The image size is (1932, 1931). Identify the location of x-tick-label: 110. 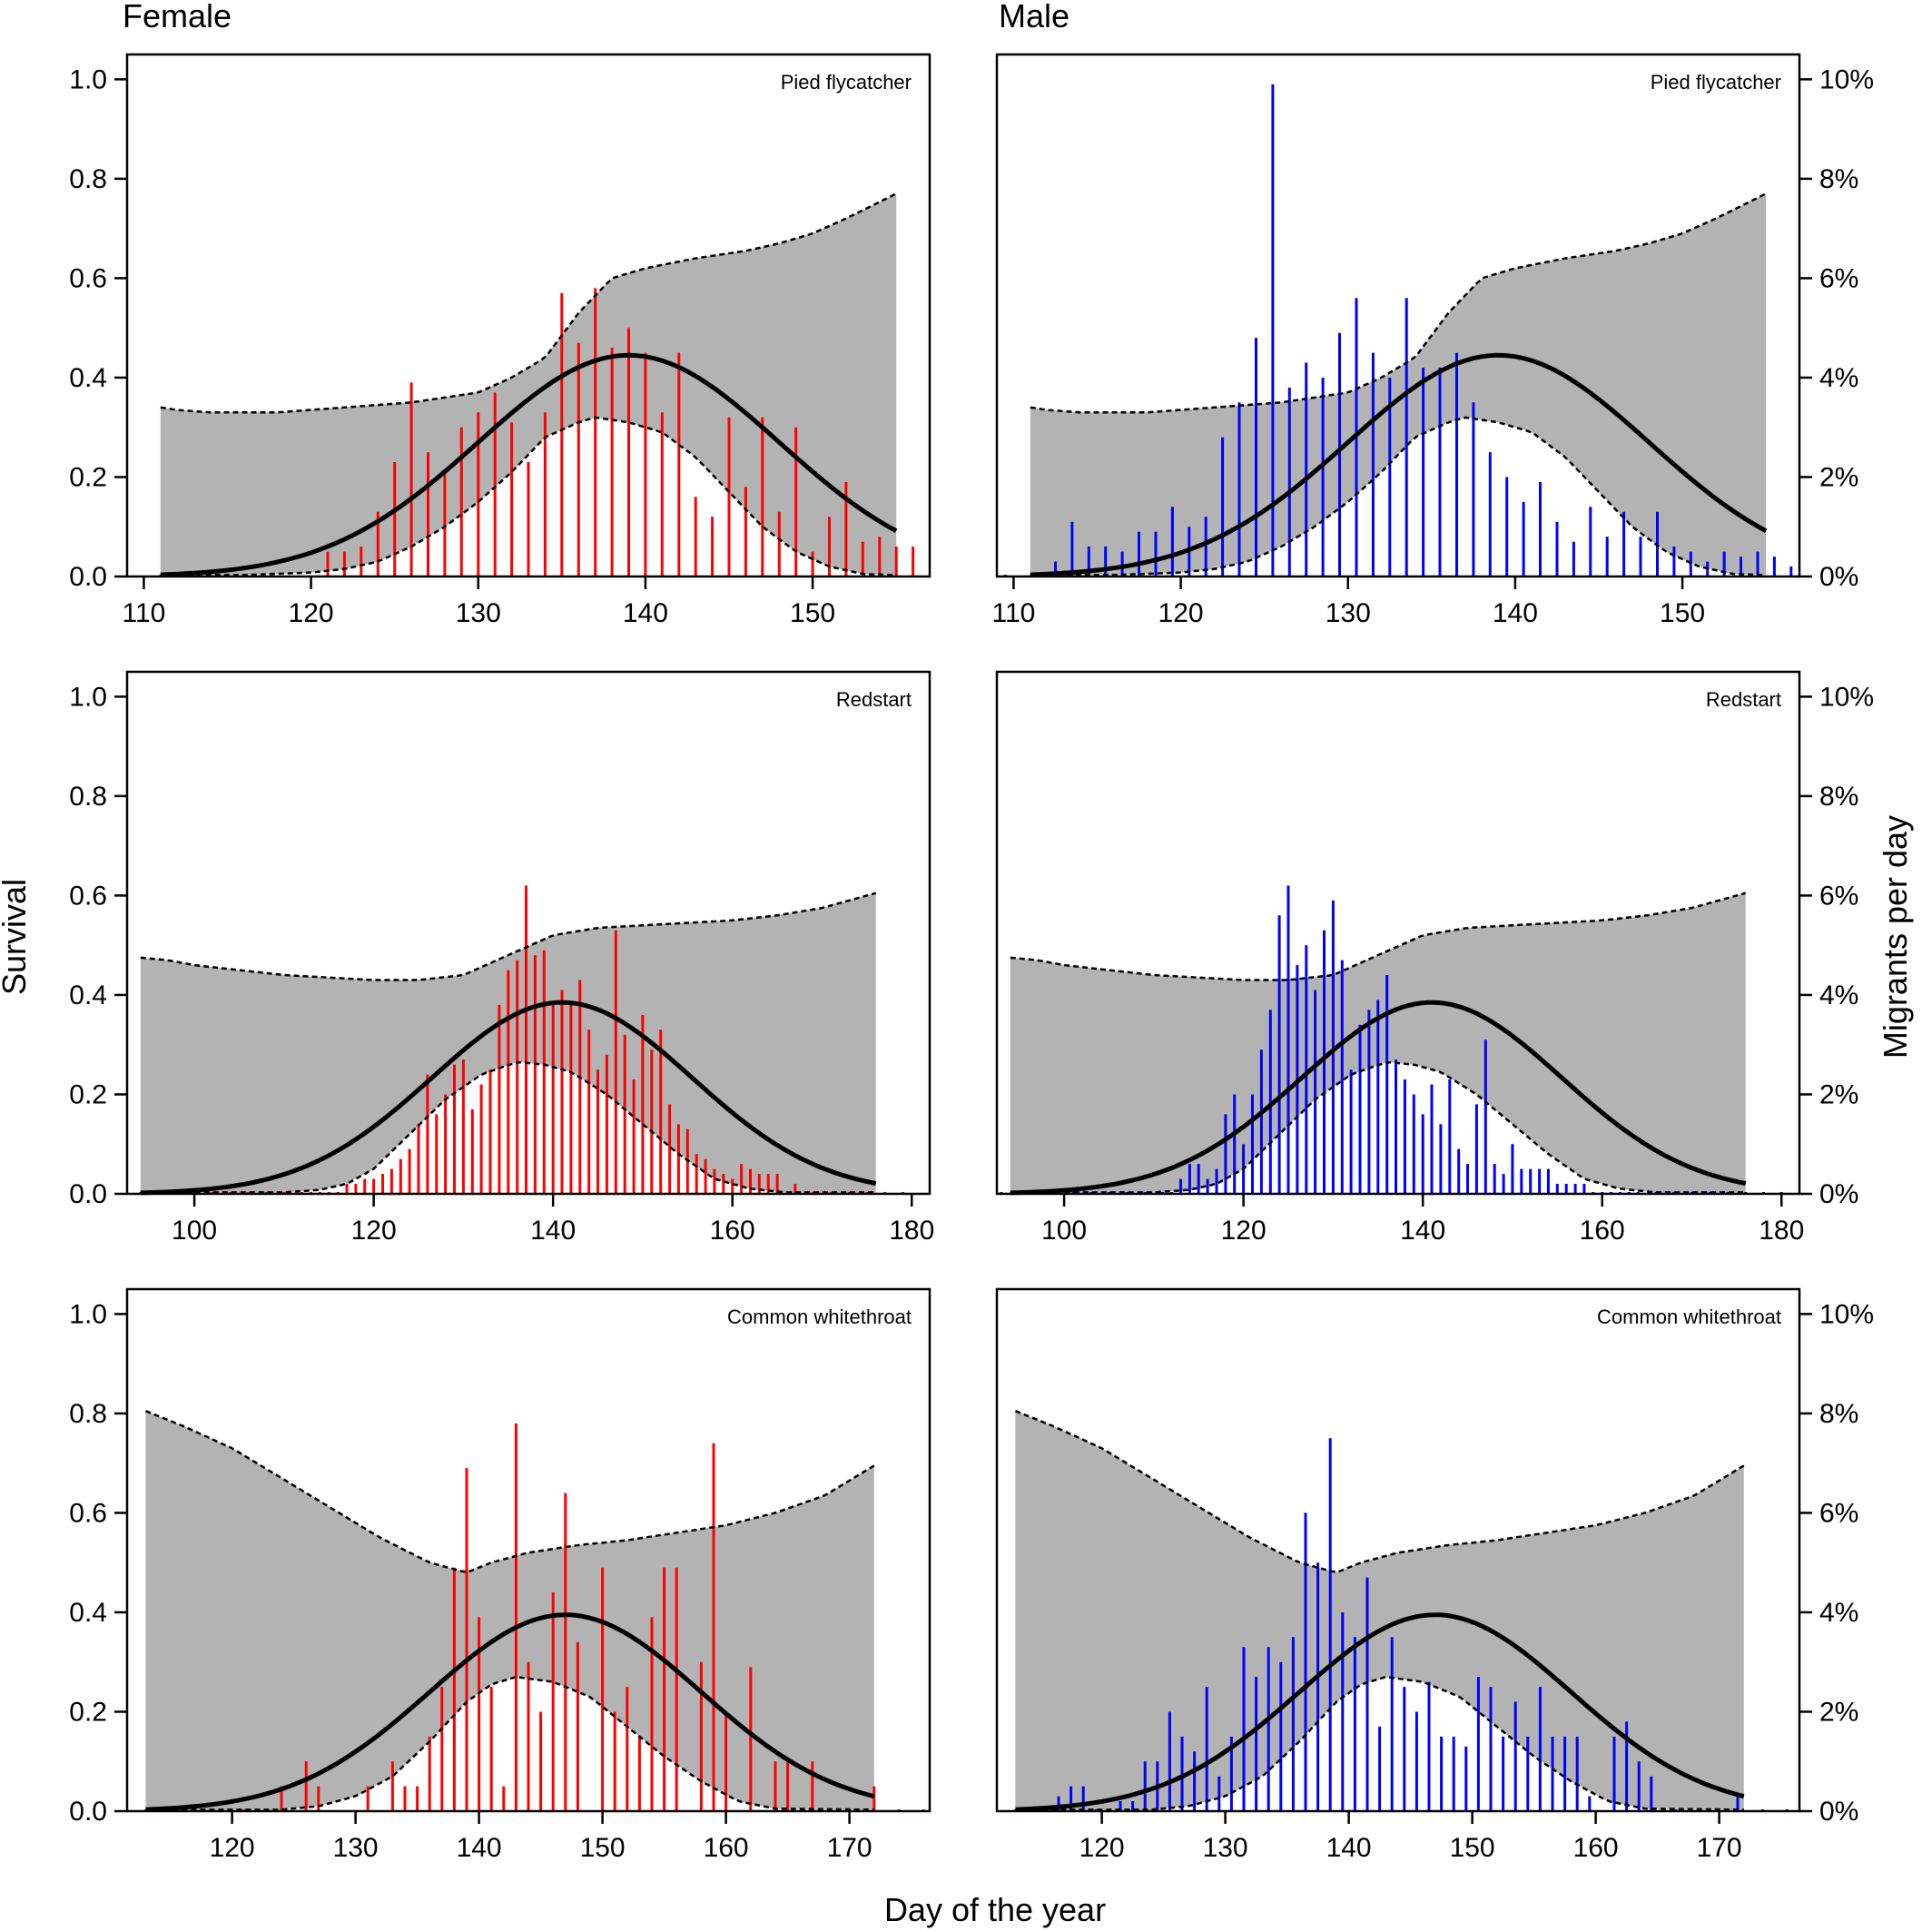
(1014, 613).